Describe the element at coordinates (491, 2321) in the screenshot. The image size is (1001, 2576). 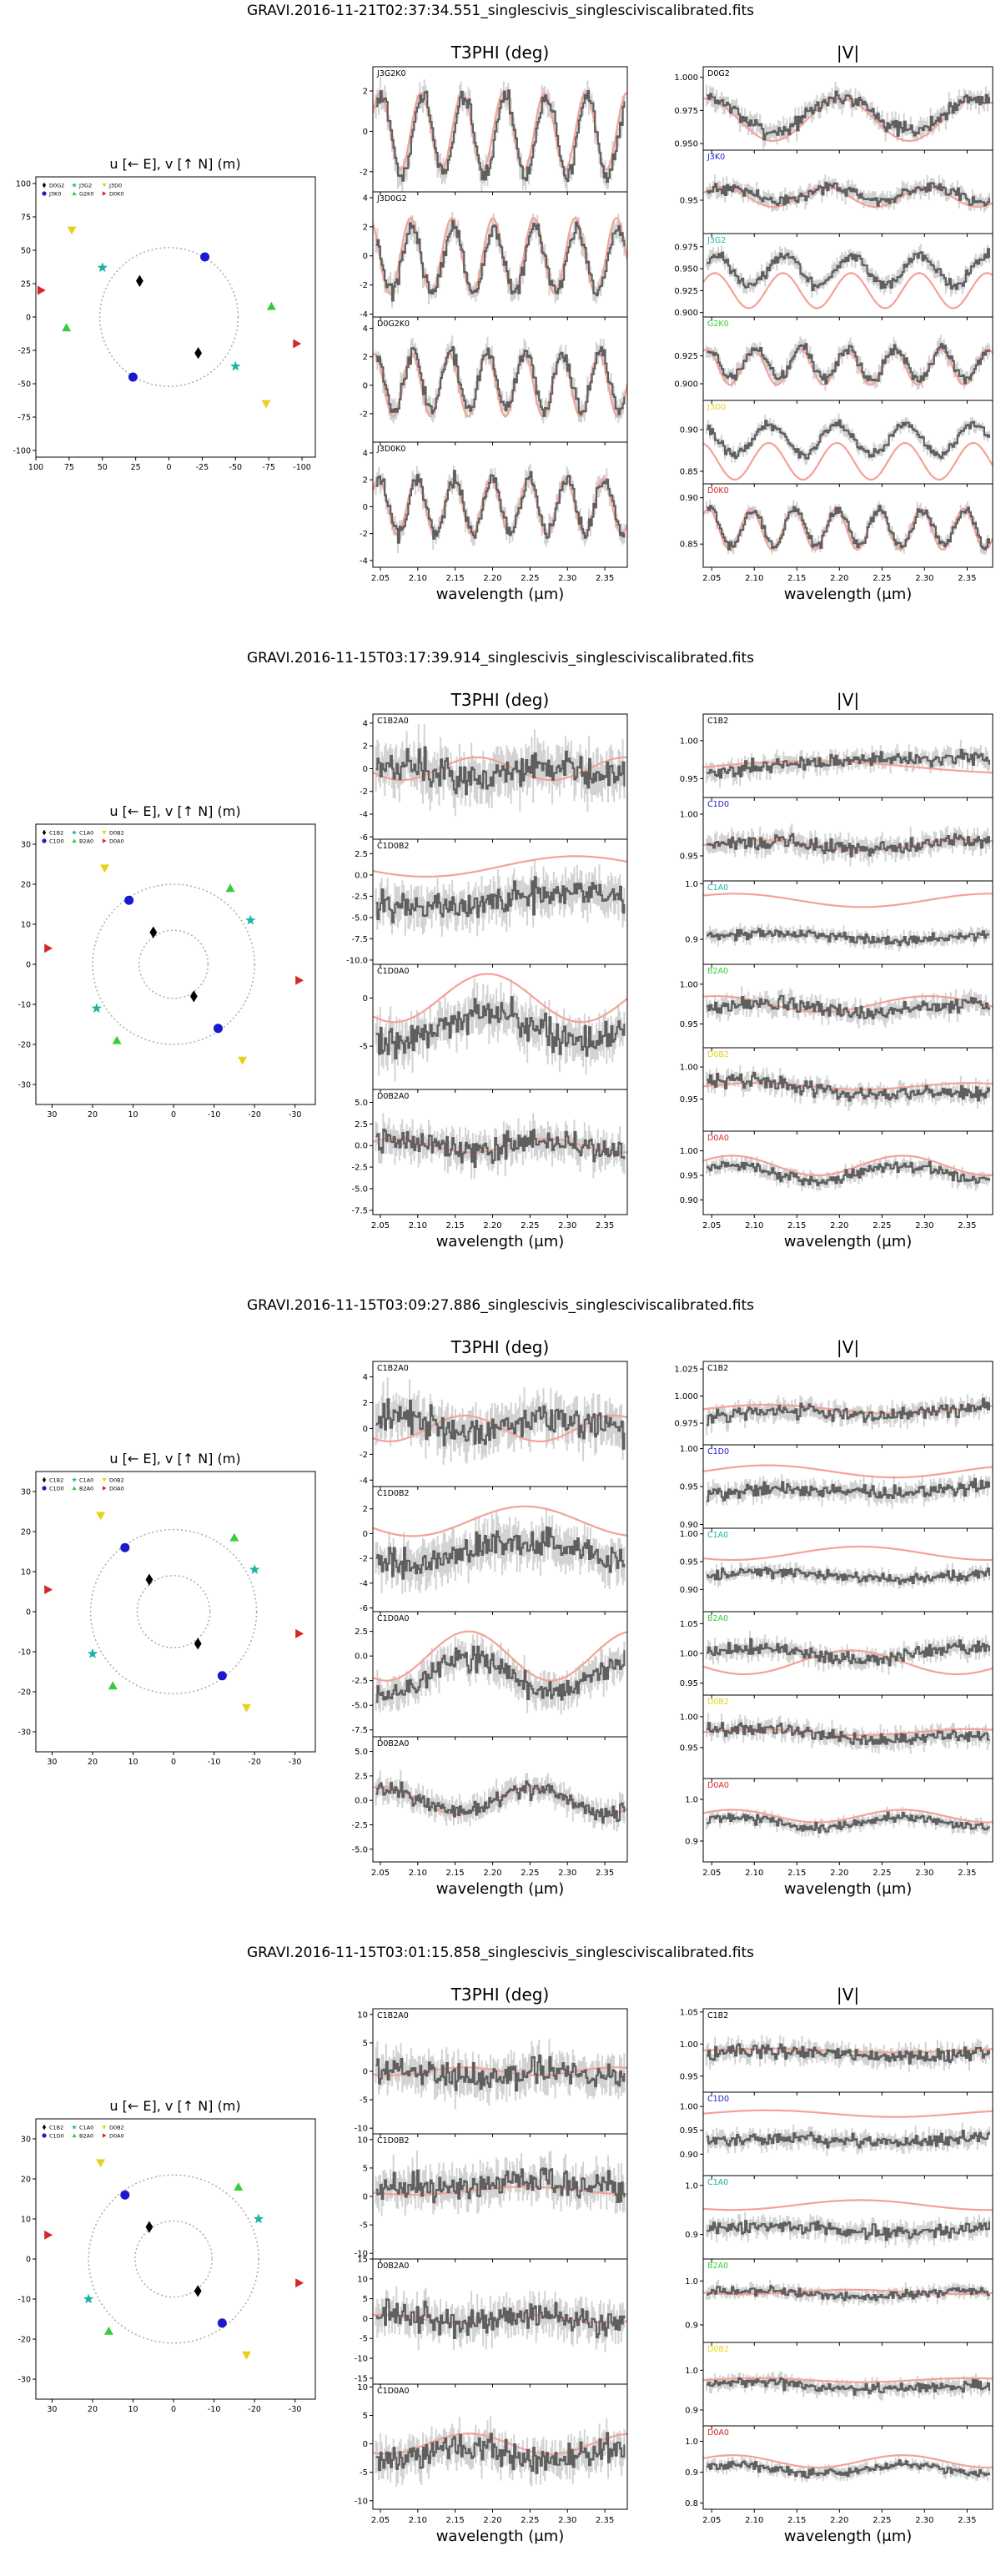
I see `t3phi-panel: 15 10 5 0 -5 -10 -15 D0B2A0` at that location.